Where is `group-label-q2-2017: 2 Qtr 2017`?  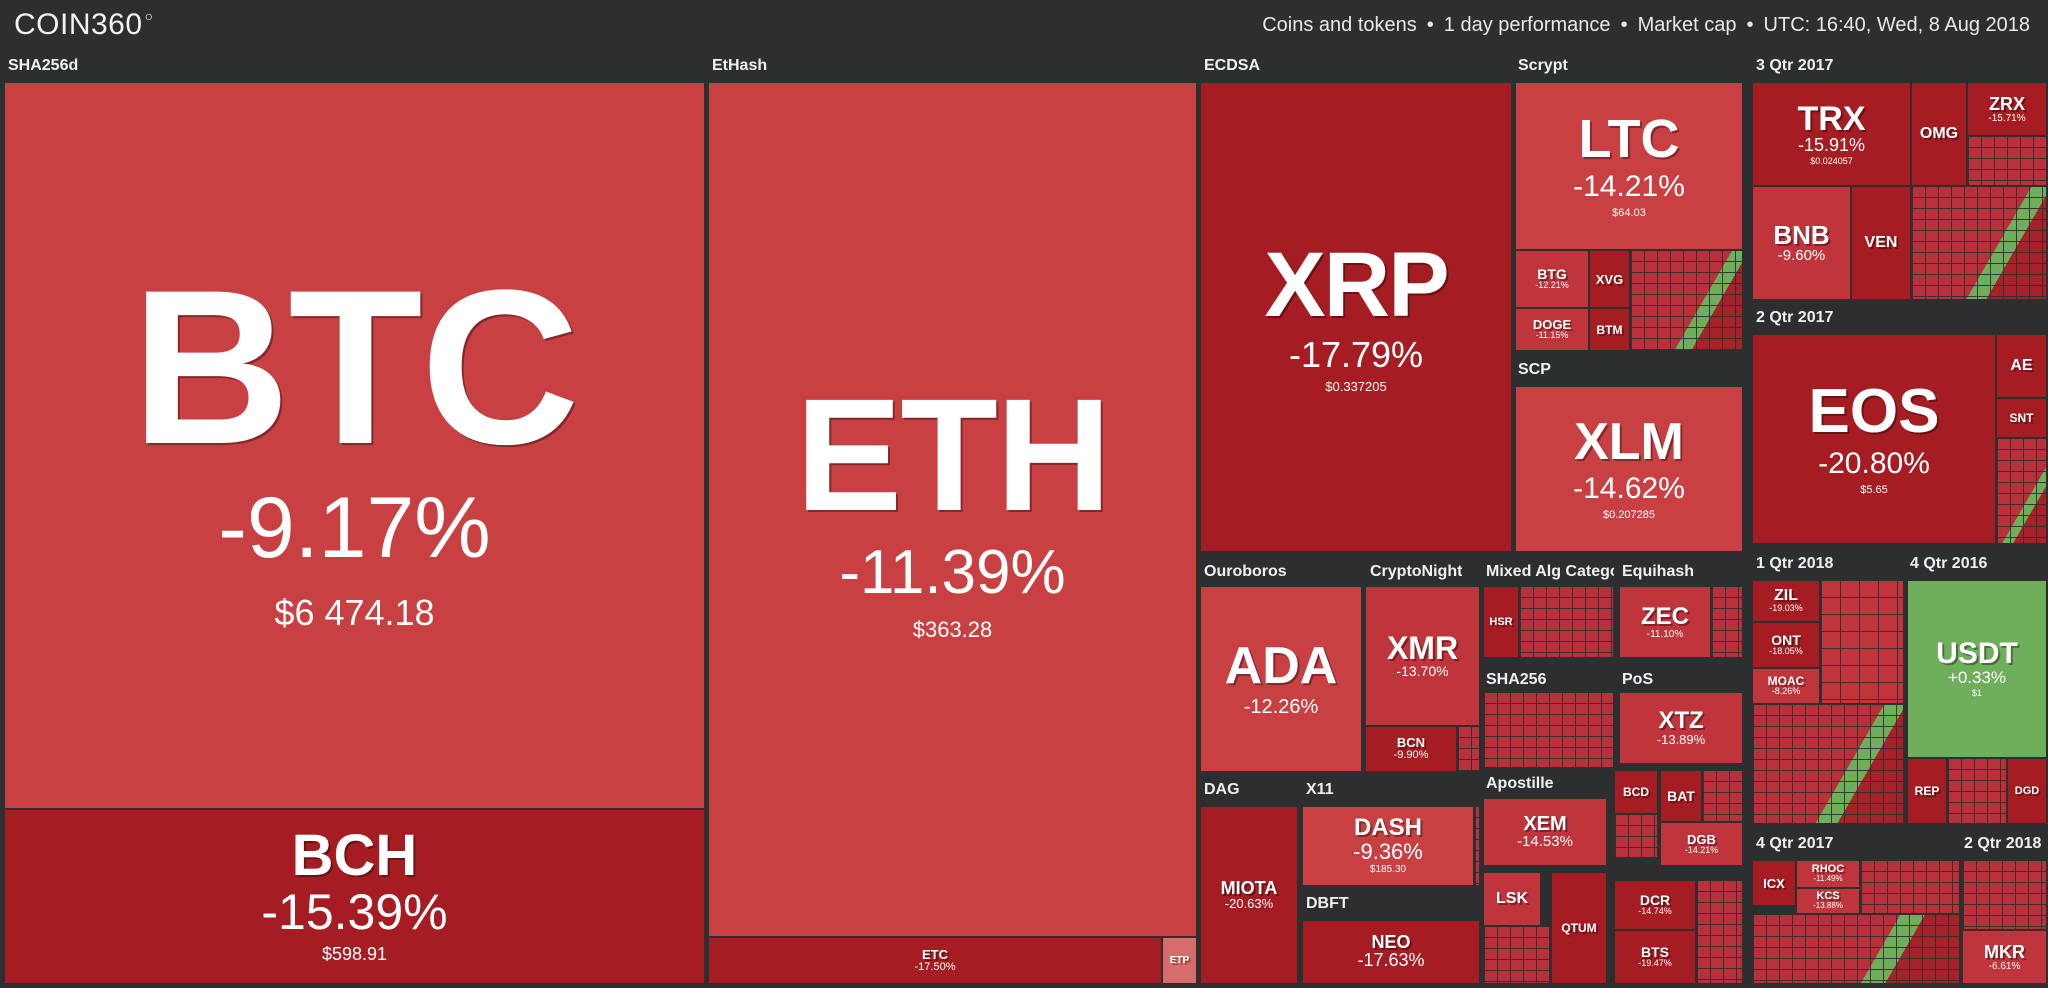 group-label-q2-2017: 2 Qtr 2017 is located at coordinates (1795, 317).